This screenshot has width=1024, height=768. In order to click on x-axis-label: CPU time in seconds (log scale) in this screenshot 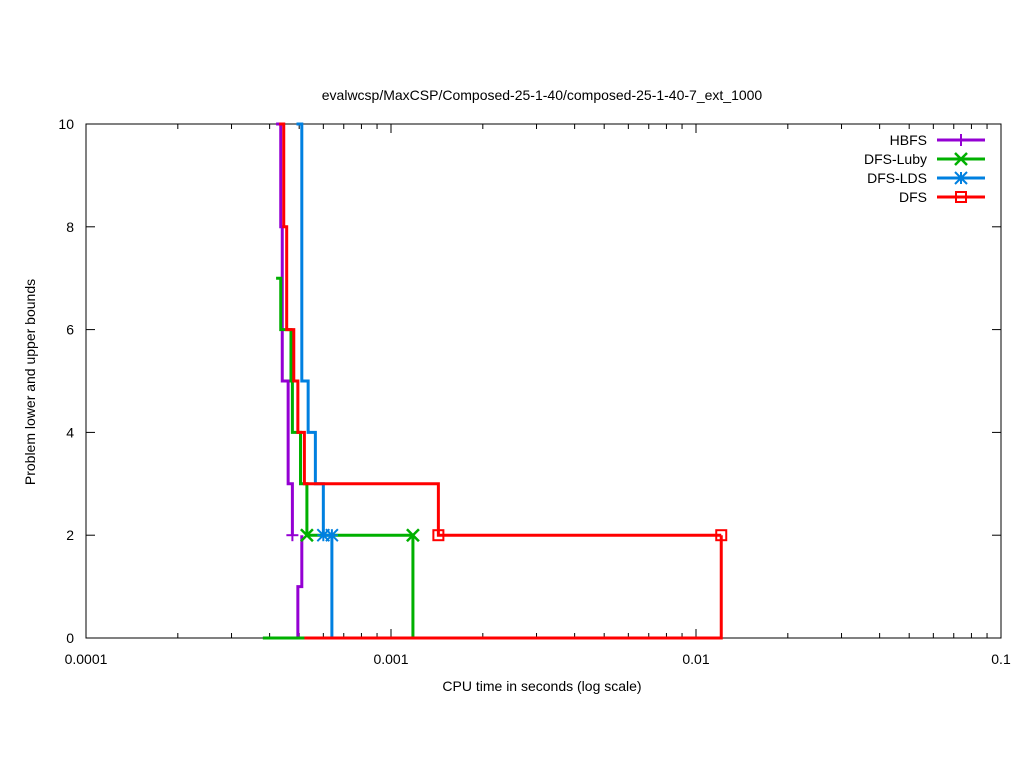, I will do `click(541, 686)`.